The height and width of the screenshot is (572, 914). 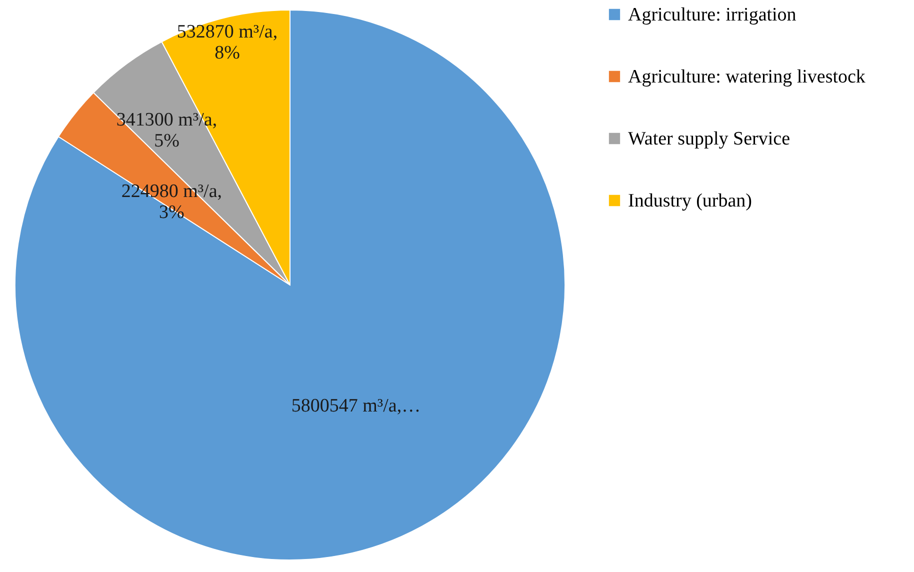 What do you see at coordinates (712, 15) in the screenshot?
I see `legend-label: Agriculture: irrigation` at bounding box center [712, 15].